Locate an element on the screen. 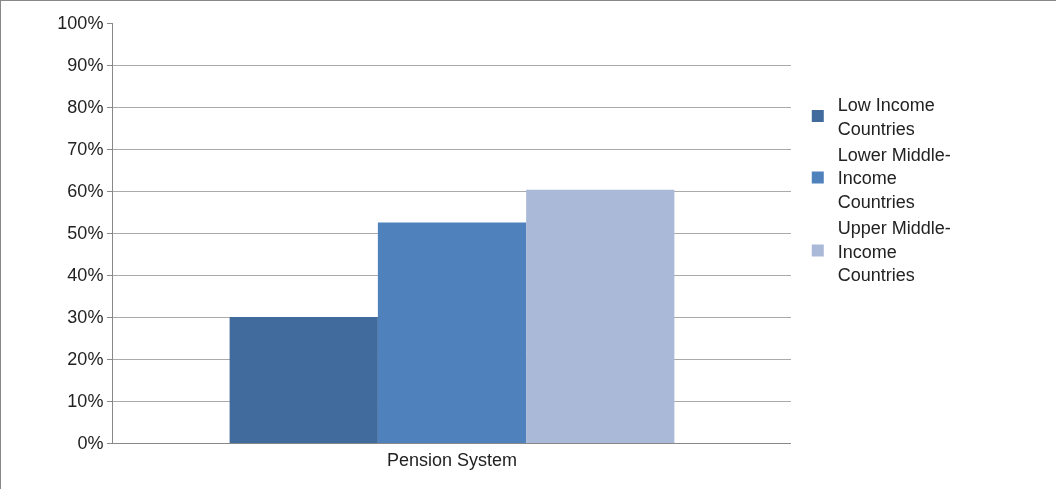 The height and width of the screenshot is (491, 1058). y-tick-label: 10% is located at coordinates (85, 401).